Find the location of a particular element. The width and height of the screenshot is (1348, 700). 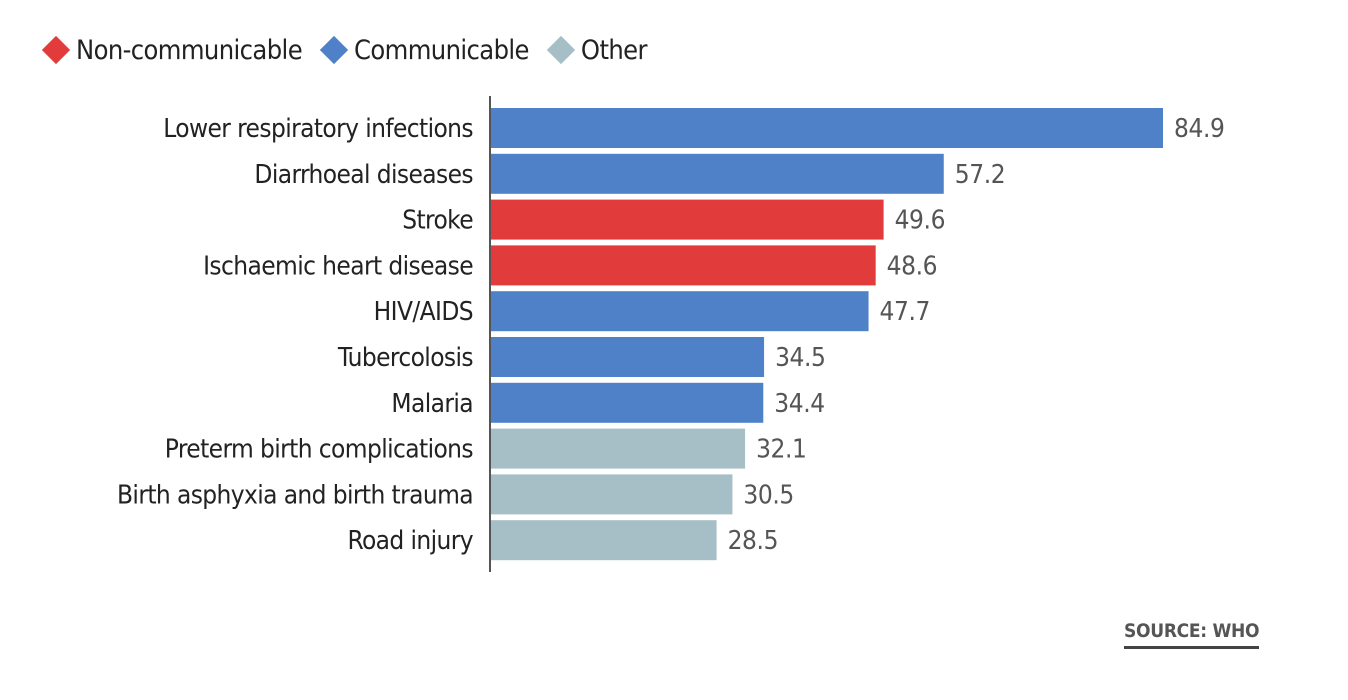

source-credit: SOURCE: WHO is located at coordinates (1192, 634).